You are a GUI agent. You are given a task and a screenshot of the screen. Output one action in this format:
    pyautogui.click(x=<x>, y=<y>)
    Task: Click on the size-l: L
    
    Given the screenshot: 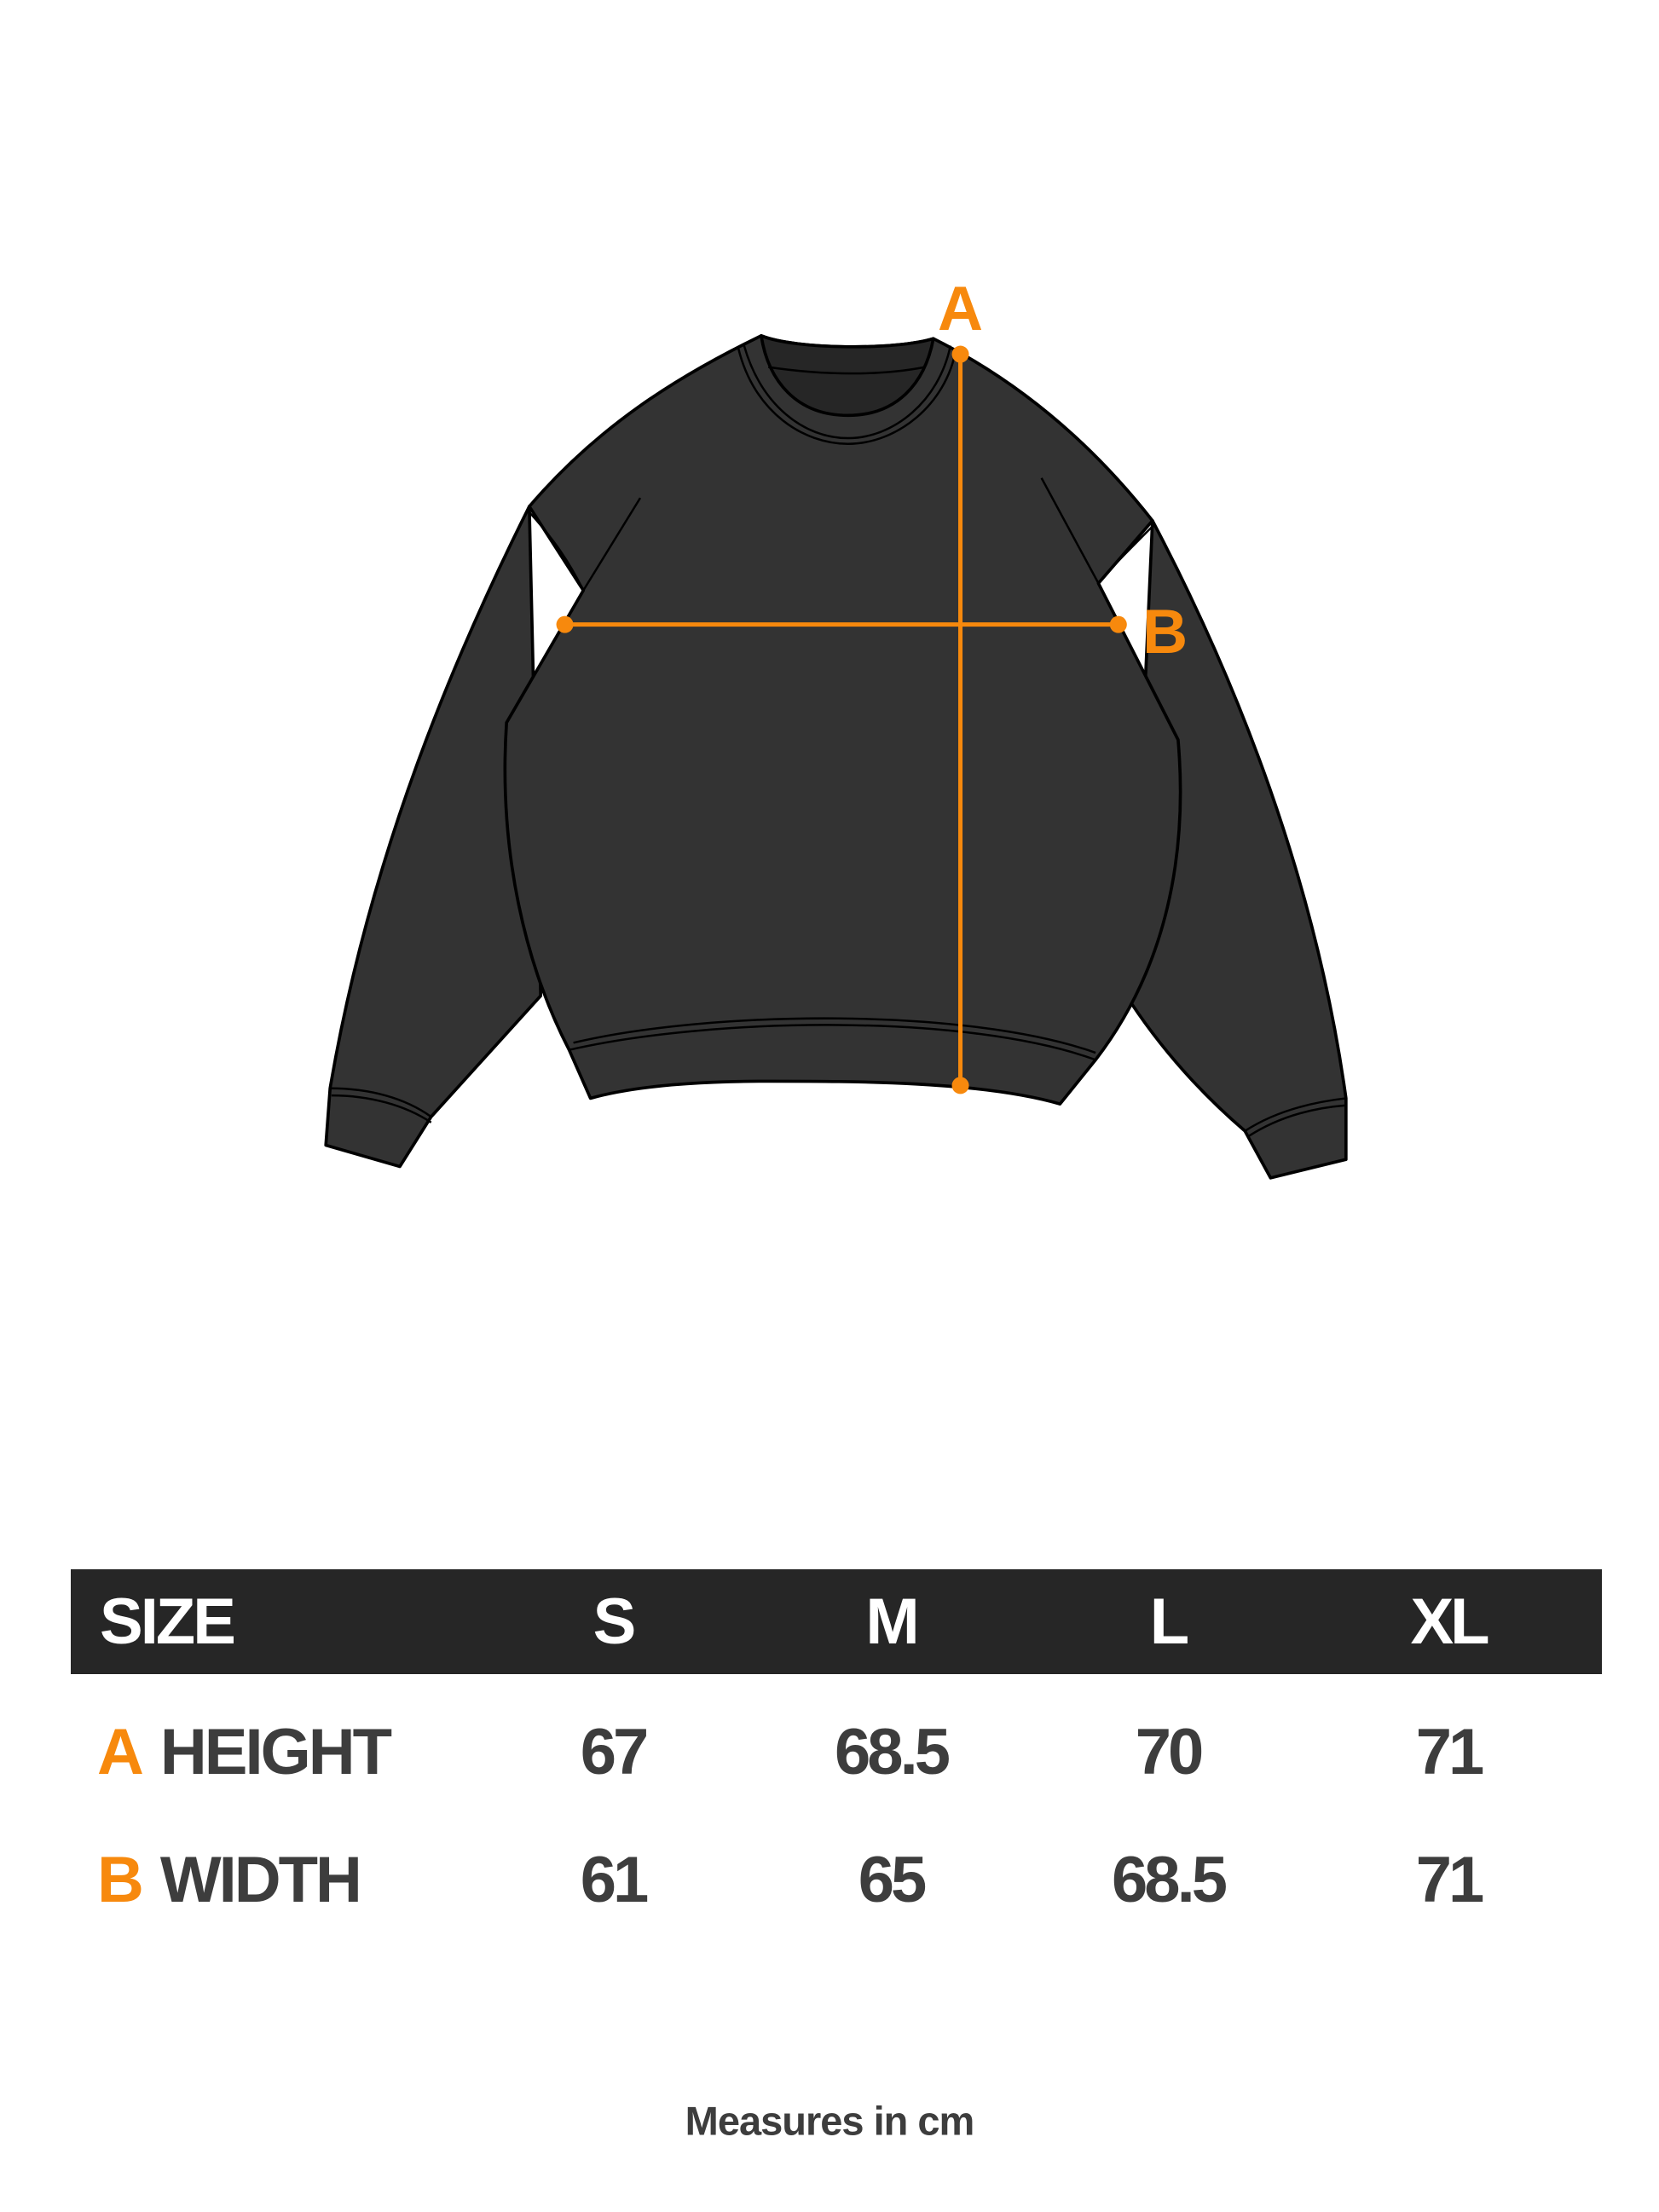 What is the action you would take?
    pyautogui.click(x=1169, y=1621)
    